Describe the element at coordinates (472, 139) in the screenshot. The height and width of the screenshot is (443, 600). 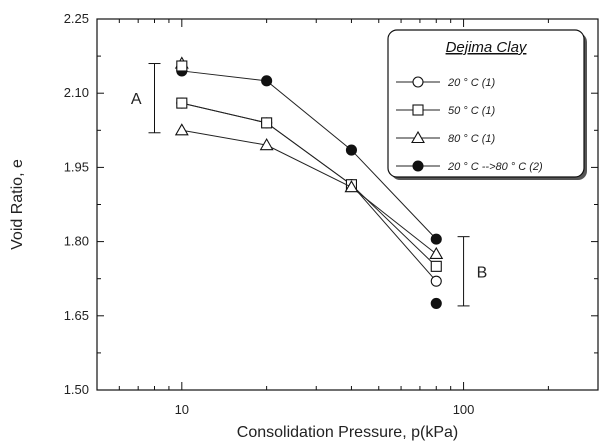
I see `legend-label: 80 ° C (1)` at that location.